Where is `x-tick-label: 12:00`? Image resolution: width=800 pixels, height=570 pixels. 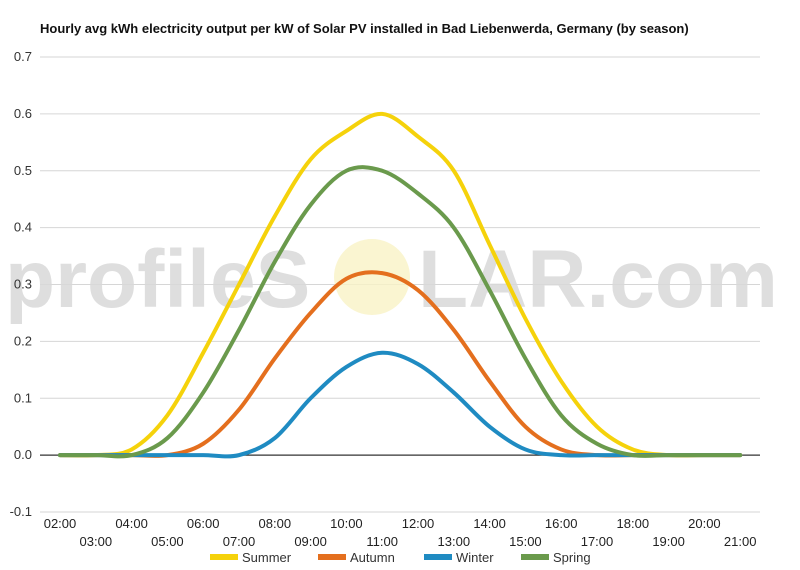
x-tick-label: 12:00 is located at coordinates (418, 523).